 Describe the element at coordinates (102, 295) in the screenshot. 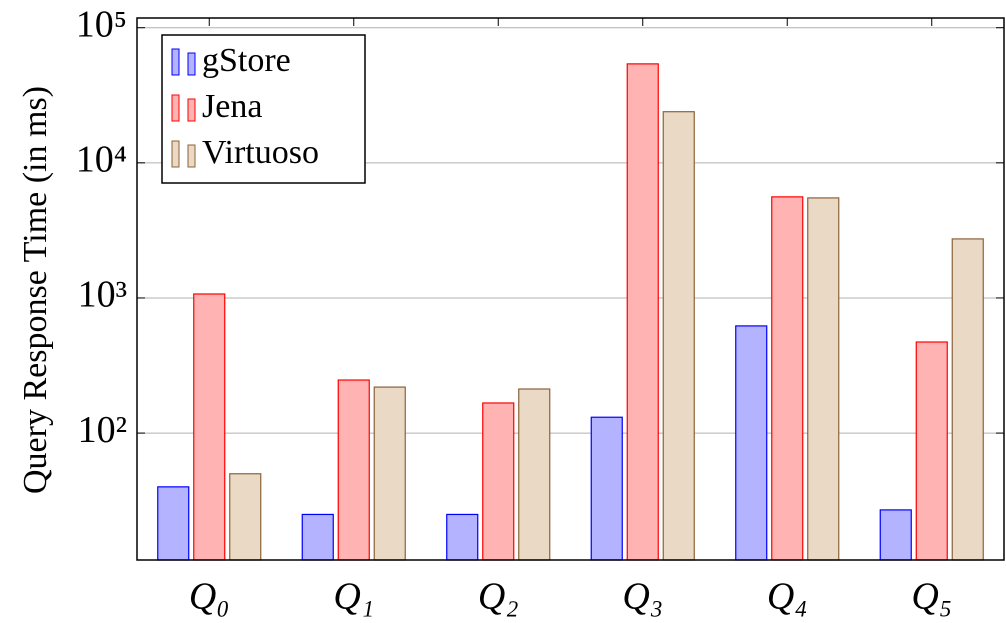

I see `y-tick-label: 10³` at that location.